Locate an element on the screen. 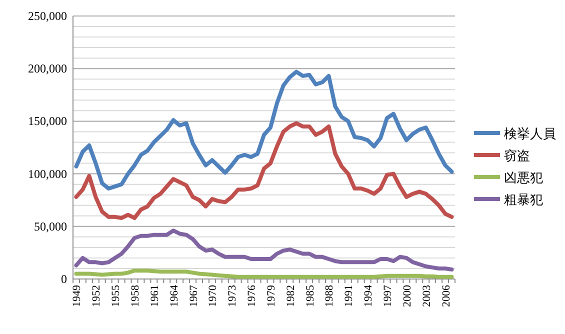 The image size is (565, 334). x-tick-label: 1976 is located at coordinates (252, 295).